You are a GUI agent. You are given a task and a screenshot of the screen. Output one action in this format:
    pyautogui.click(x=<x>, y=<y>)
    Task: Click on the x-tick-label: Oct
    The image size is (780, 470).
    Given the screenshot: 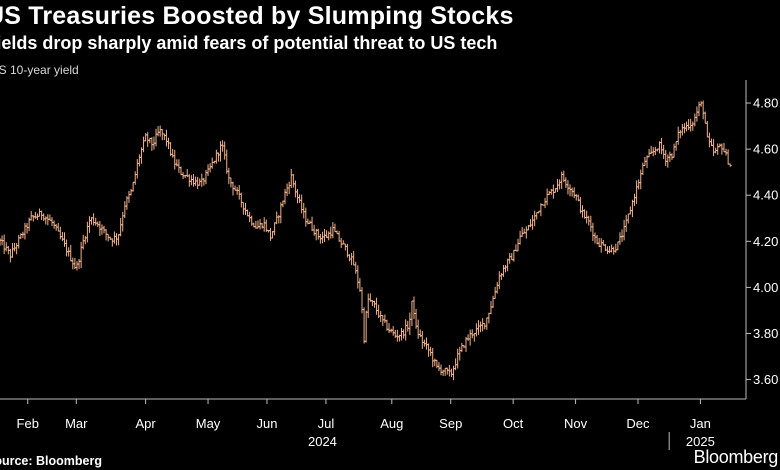 What is the action you would take?
    pyautogui.click(x=513, y=423)
    